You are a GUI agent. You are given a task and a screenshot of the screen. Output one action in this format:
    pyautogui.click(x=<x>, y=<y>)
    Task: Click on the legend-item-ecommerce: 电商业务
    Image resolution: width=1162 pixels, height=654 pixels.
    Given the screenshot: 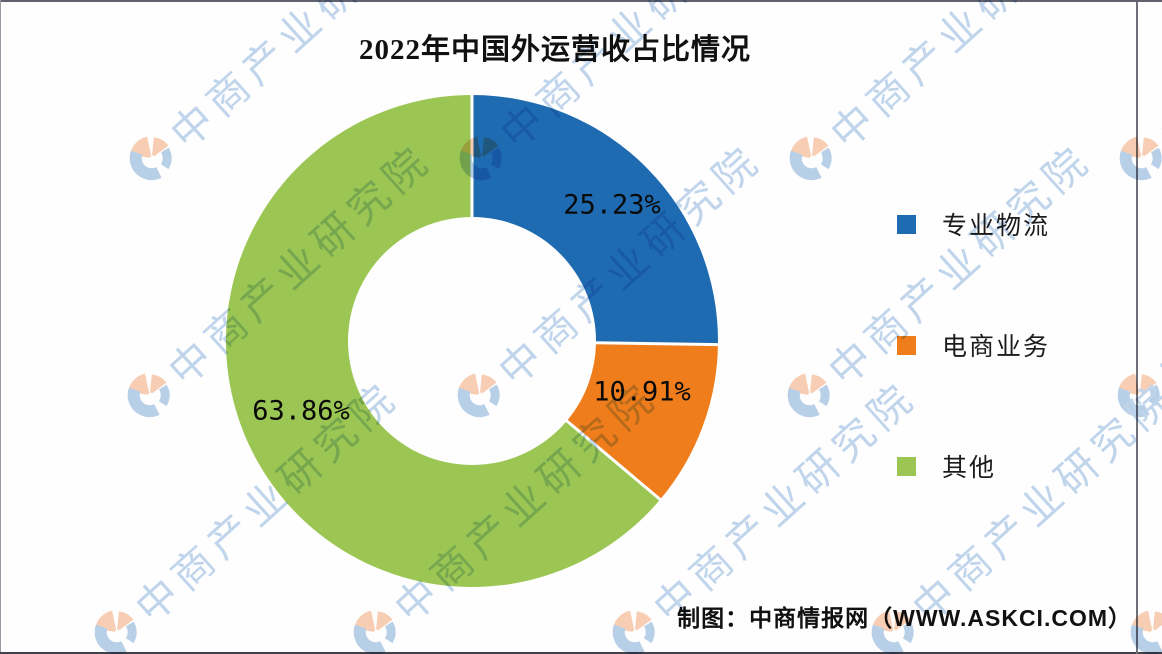 What is the action you would take?
    pyautogui.click(x=973, y=345)
    